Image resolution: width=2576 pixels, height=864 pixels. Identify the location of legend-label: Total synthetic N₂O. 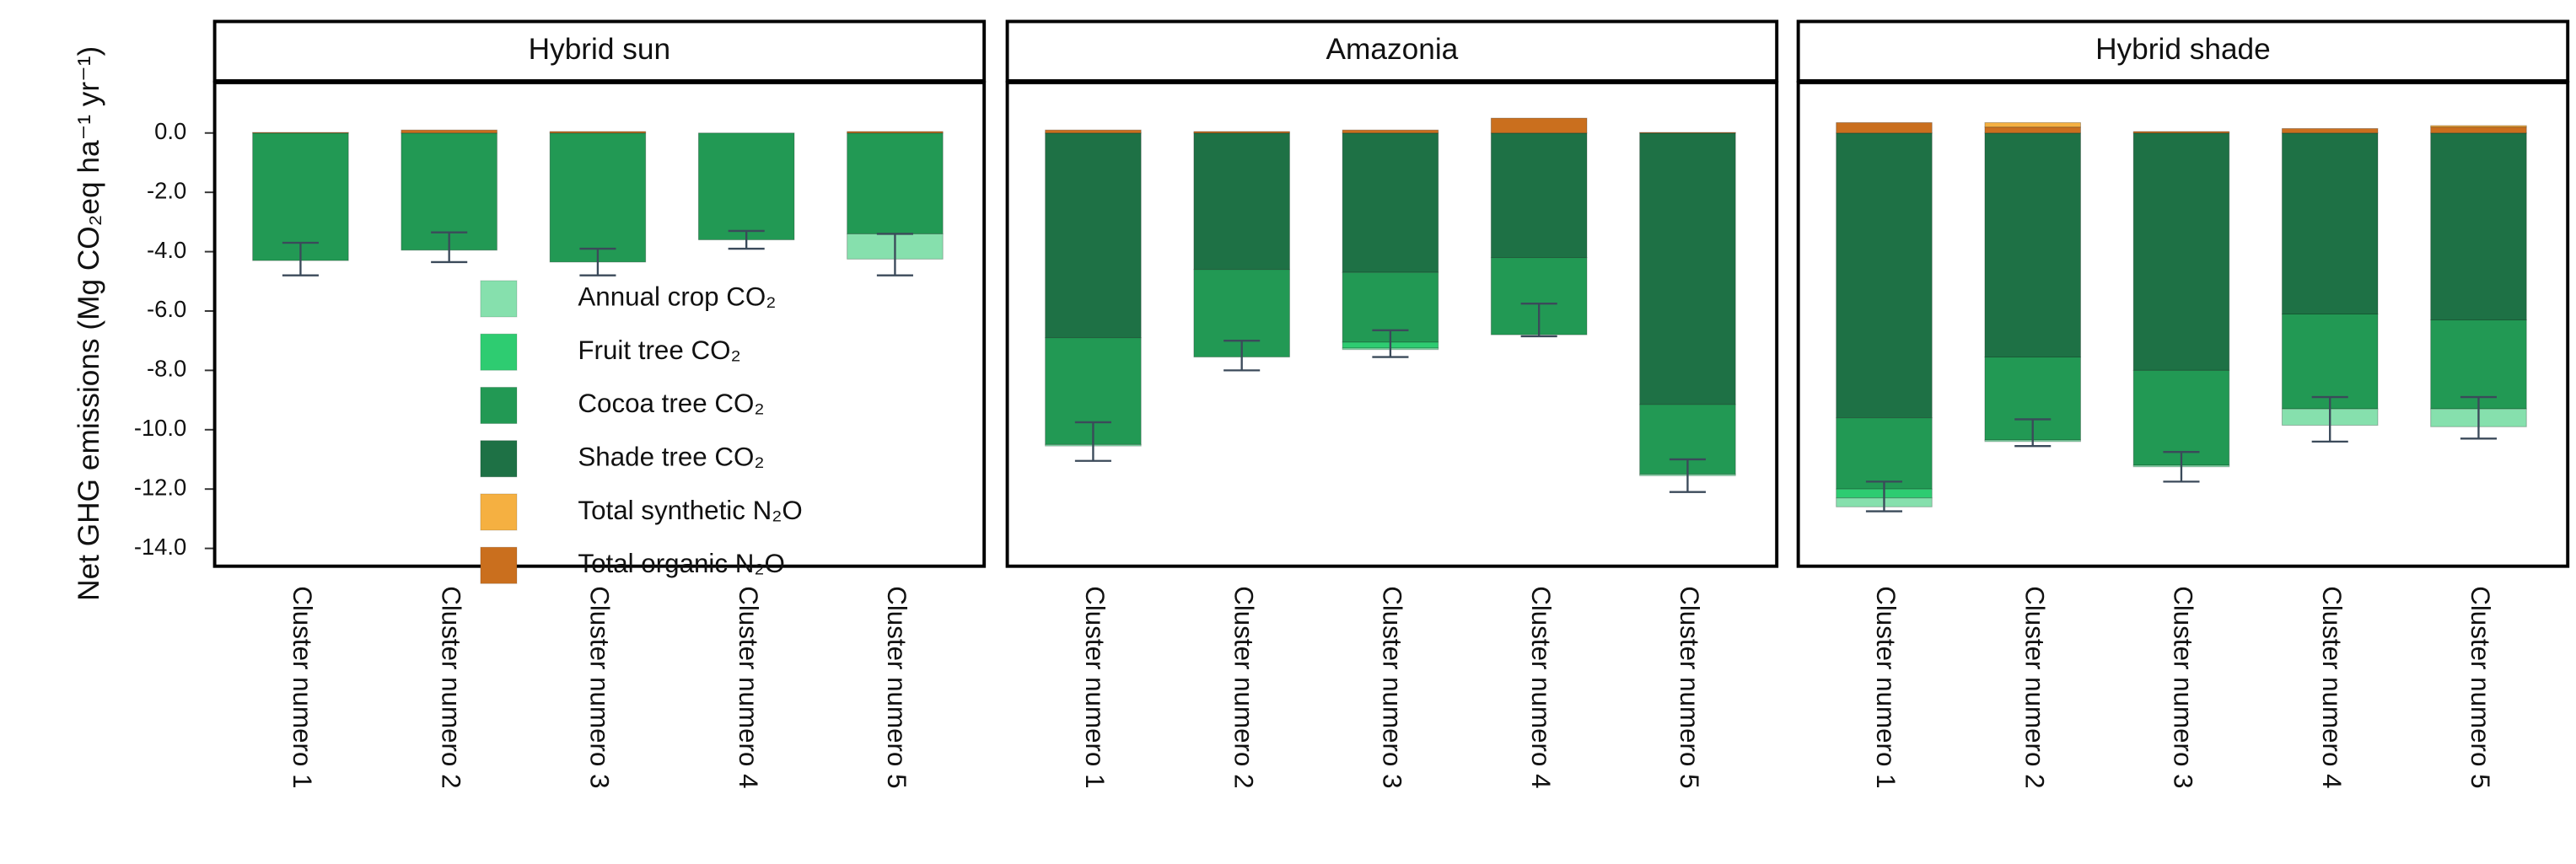
(690, 510).